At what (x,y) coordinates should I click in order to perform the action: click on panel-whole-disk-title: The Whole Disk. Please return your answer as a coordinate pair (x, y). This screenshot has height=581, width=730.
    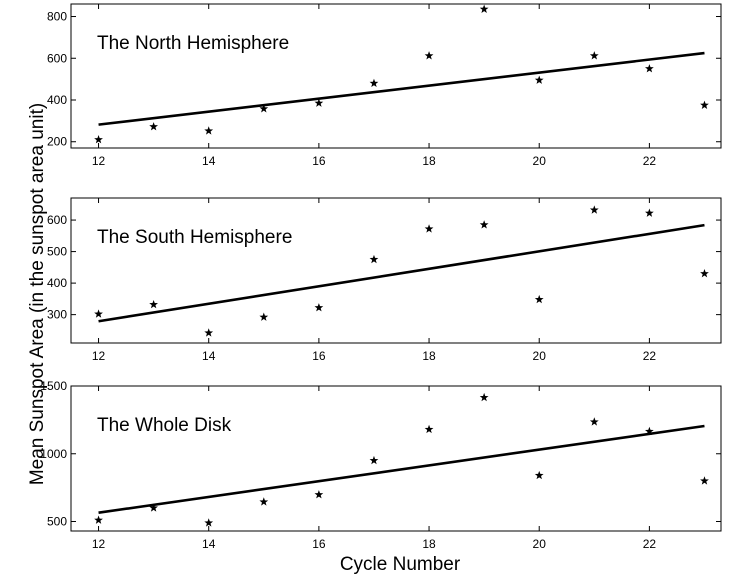
    Looking at the image, I should click on (164, 425).